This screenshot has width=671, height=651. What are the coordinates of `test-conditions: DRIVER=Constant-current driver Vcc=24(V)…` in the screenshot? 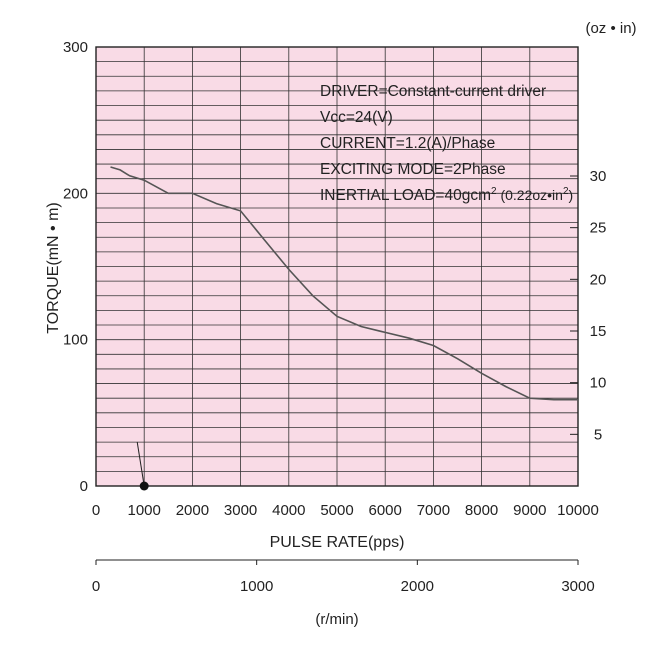 It's located at (446, 143).